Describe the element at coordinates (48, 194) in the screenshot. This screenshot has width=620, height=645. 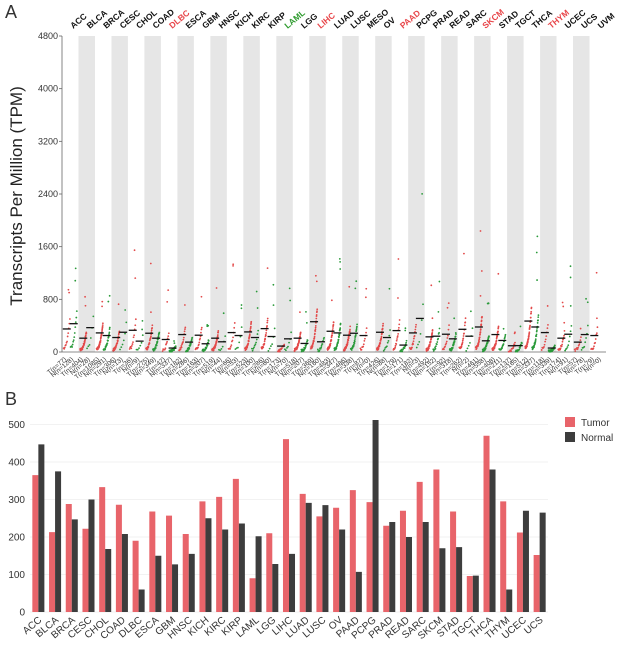
I see `y-tick-label: 2400` at that location.